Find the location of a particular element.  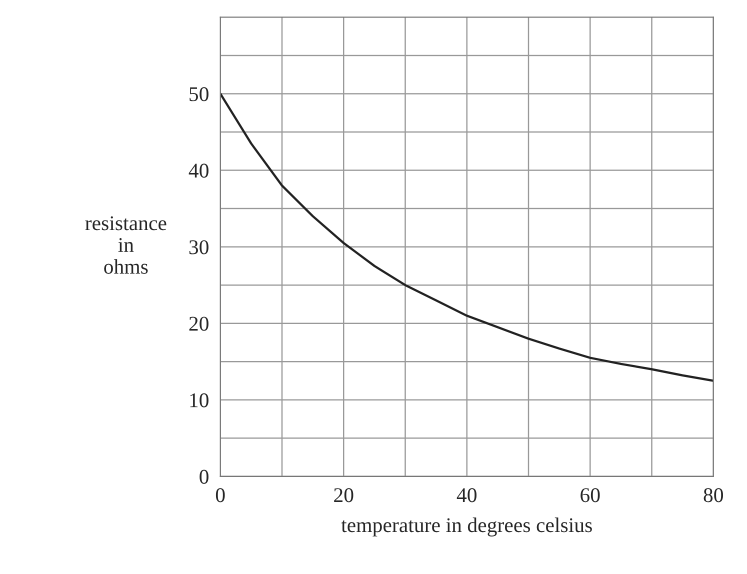

y-tick-label: 40 is located at coordinates (198, 171).